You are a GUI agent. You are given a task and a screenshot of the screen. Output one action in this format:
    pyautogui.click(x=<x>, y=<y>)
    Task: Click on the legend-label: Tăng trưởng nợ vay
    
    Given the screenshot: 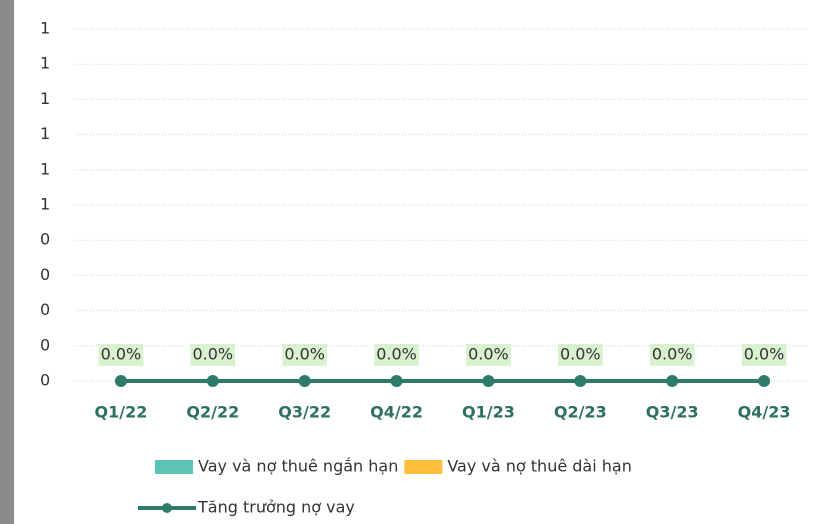 What is the action you would take?
    pyautogui.click(x=276, y=507)
    